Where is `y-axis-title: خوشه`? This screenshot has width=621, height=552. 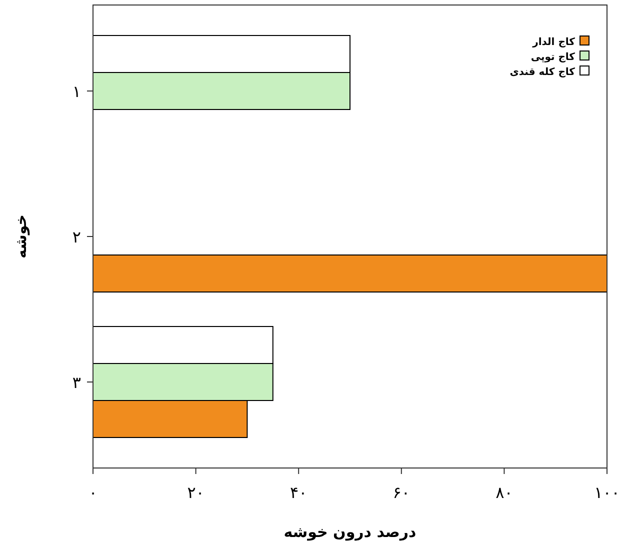
y-axis-title: خوشه is located at coordinates (21, 236).